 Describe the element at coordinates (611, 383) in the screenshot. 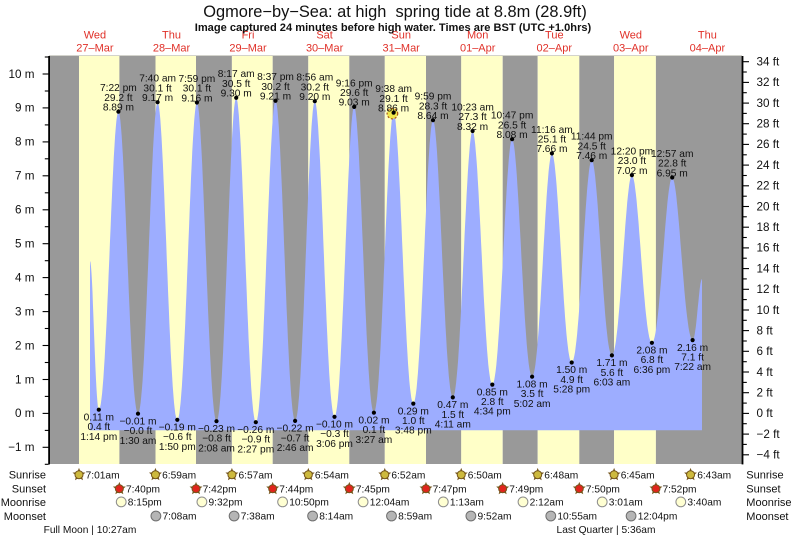

I see `svg-text: 6:03 am` at that location.